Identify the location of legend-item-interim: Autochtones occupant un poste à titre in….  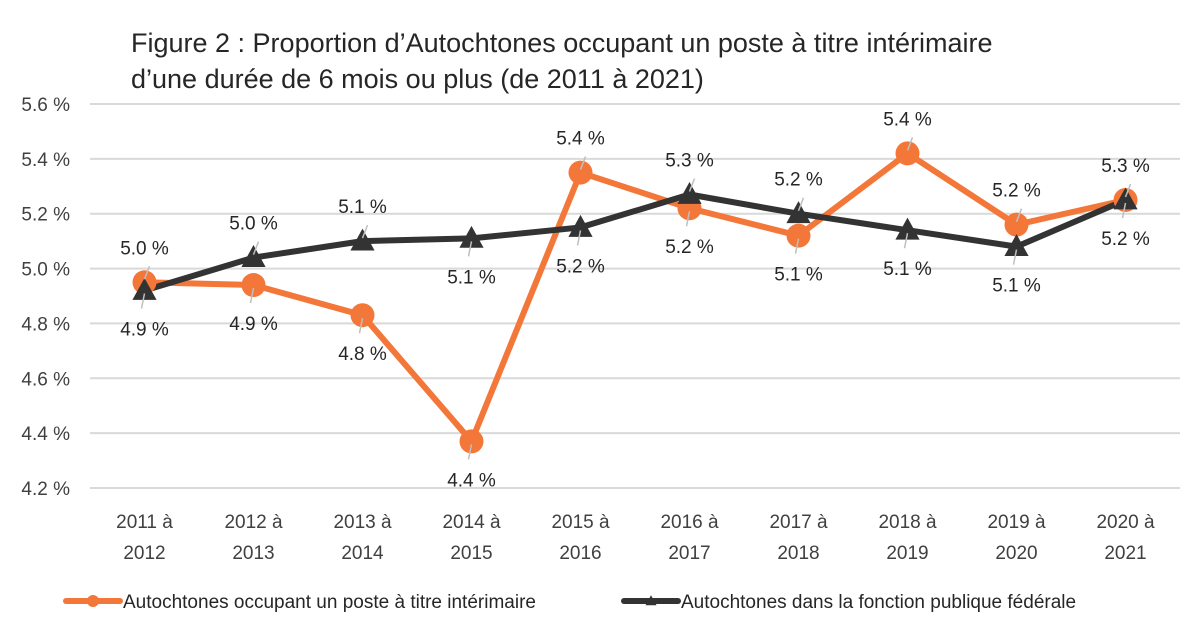
(299, 602).